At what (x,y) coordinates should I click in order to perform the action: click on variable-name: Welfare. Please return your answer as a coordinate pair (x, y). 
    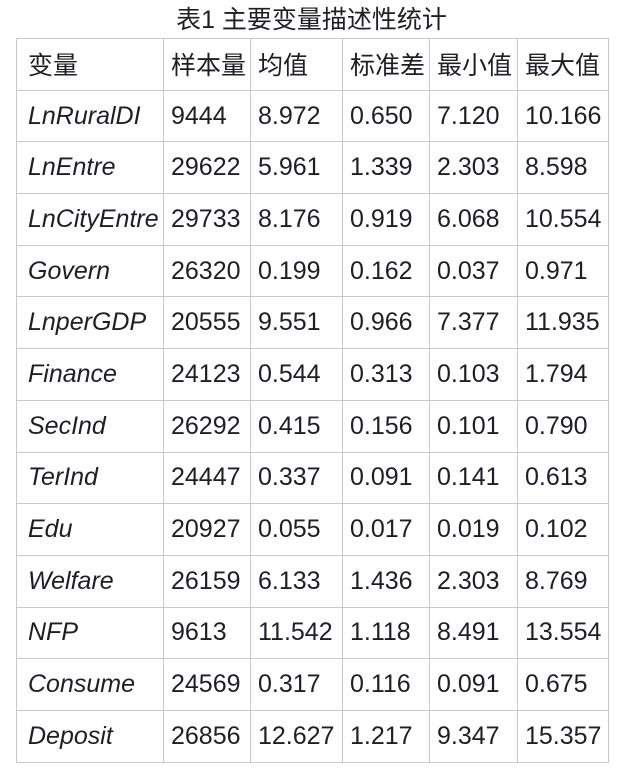
    Looking at the image, I should click on (90, 581).